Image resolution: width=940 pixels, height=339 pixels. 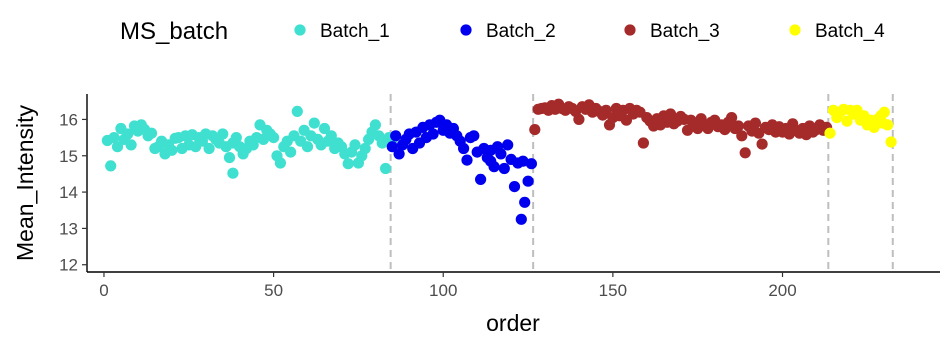 What do you see at coordinates (68, 265) in the screenshot?
I see `y-tick-label: 12` at bounding box center [68, 265].